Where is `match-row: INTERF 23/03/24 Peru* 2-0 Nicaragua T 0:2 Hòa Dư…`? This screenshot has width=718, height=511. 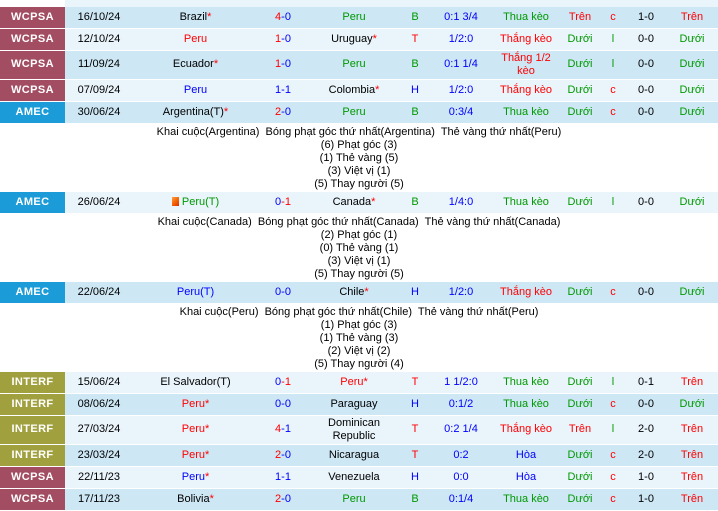
match-row: INTERF 23/03/24 Peru* 2-0 Nicaragua T 0:2 Hòa Dư… is located at coordinates (359, 455).